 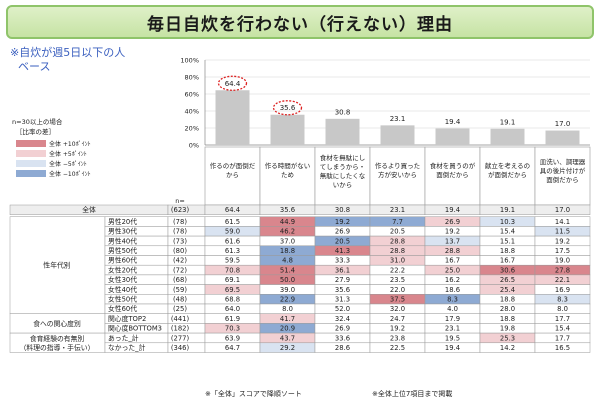 What do you see at coordinates (232, 290) in the screenshot?
I see `data-cell-value: 69.5` at bounding box center [232, 290].